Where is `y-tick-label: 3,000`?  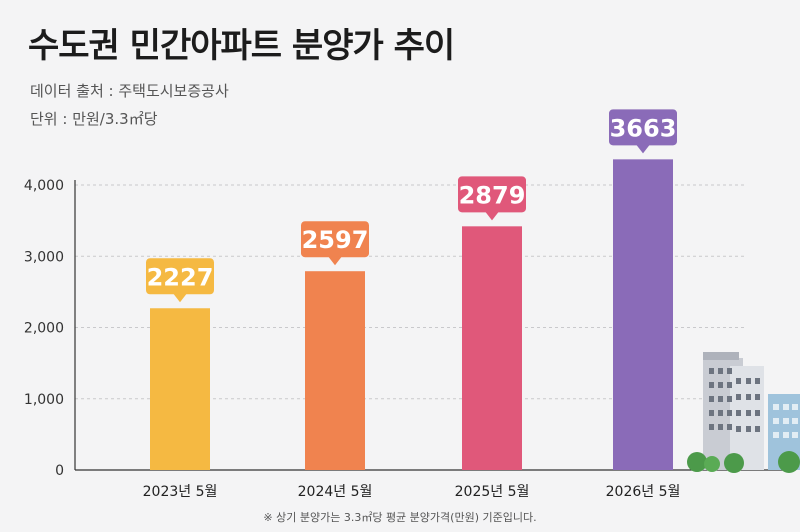
y-tick-label: 3,000 is located at coordinates (44, 257).